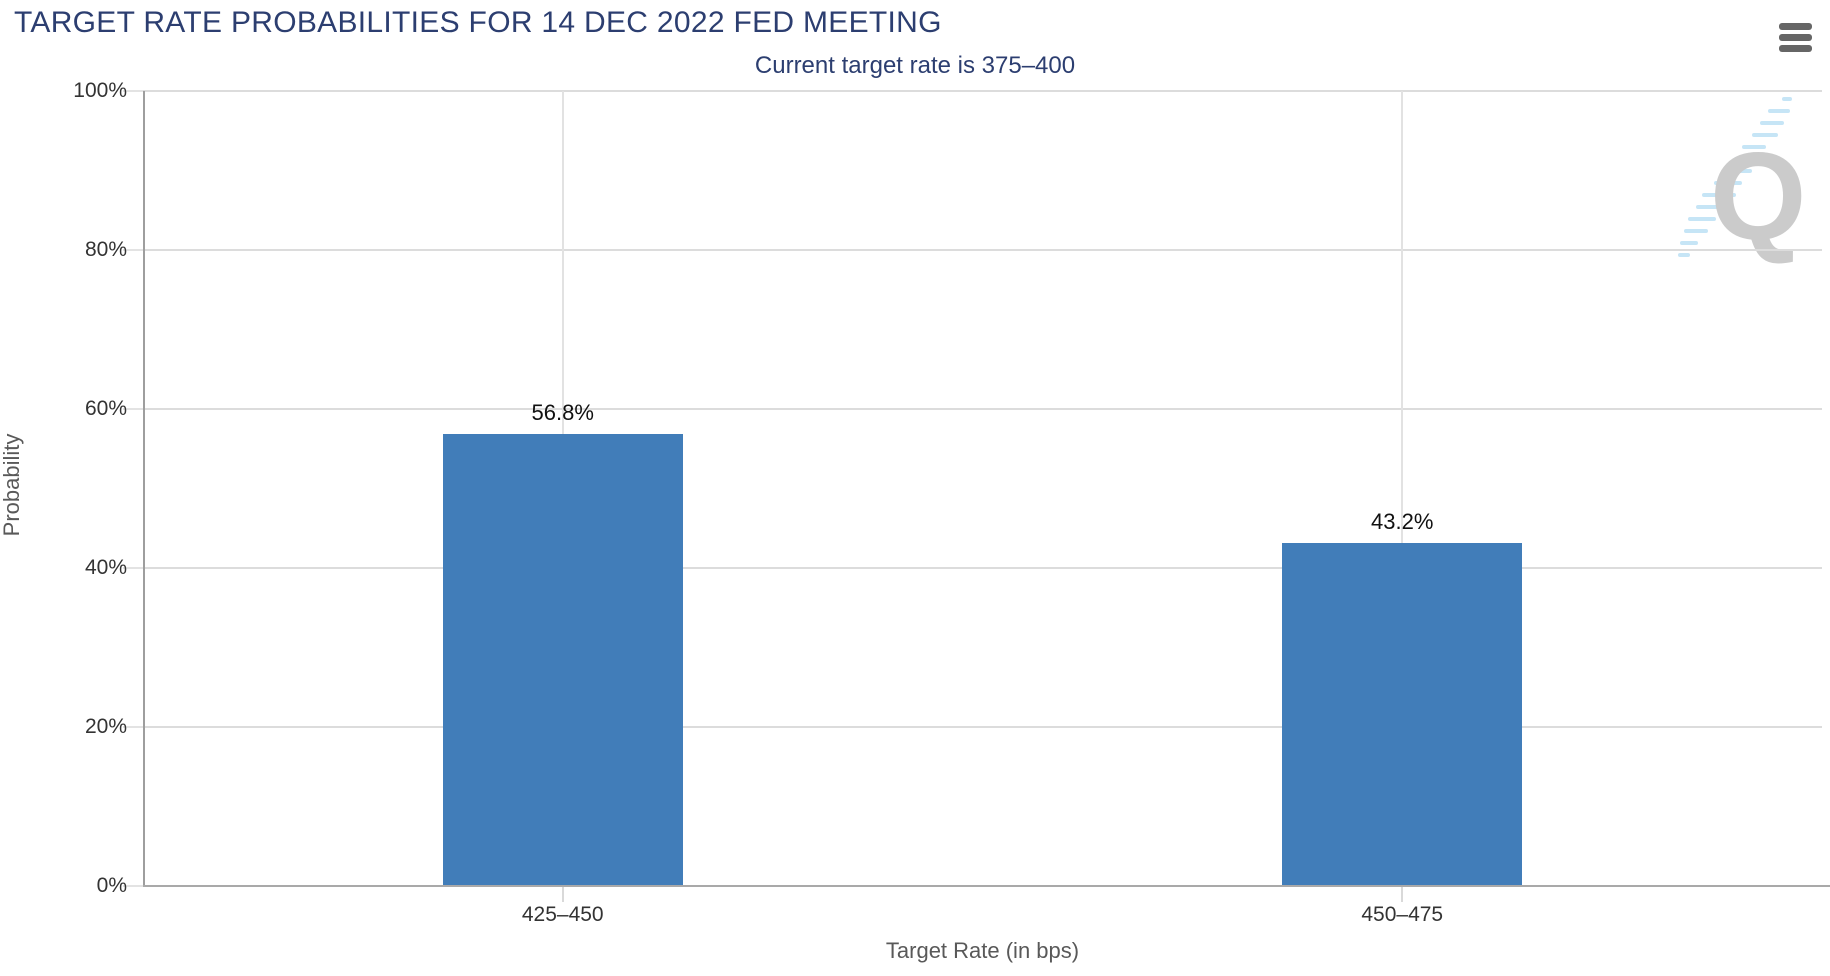 This screenshot has width=1830, height=976. What do you see at coordinates (986, 886) in the screenshot?
I see `x-axis-line` at bounding box center [986, 886].